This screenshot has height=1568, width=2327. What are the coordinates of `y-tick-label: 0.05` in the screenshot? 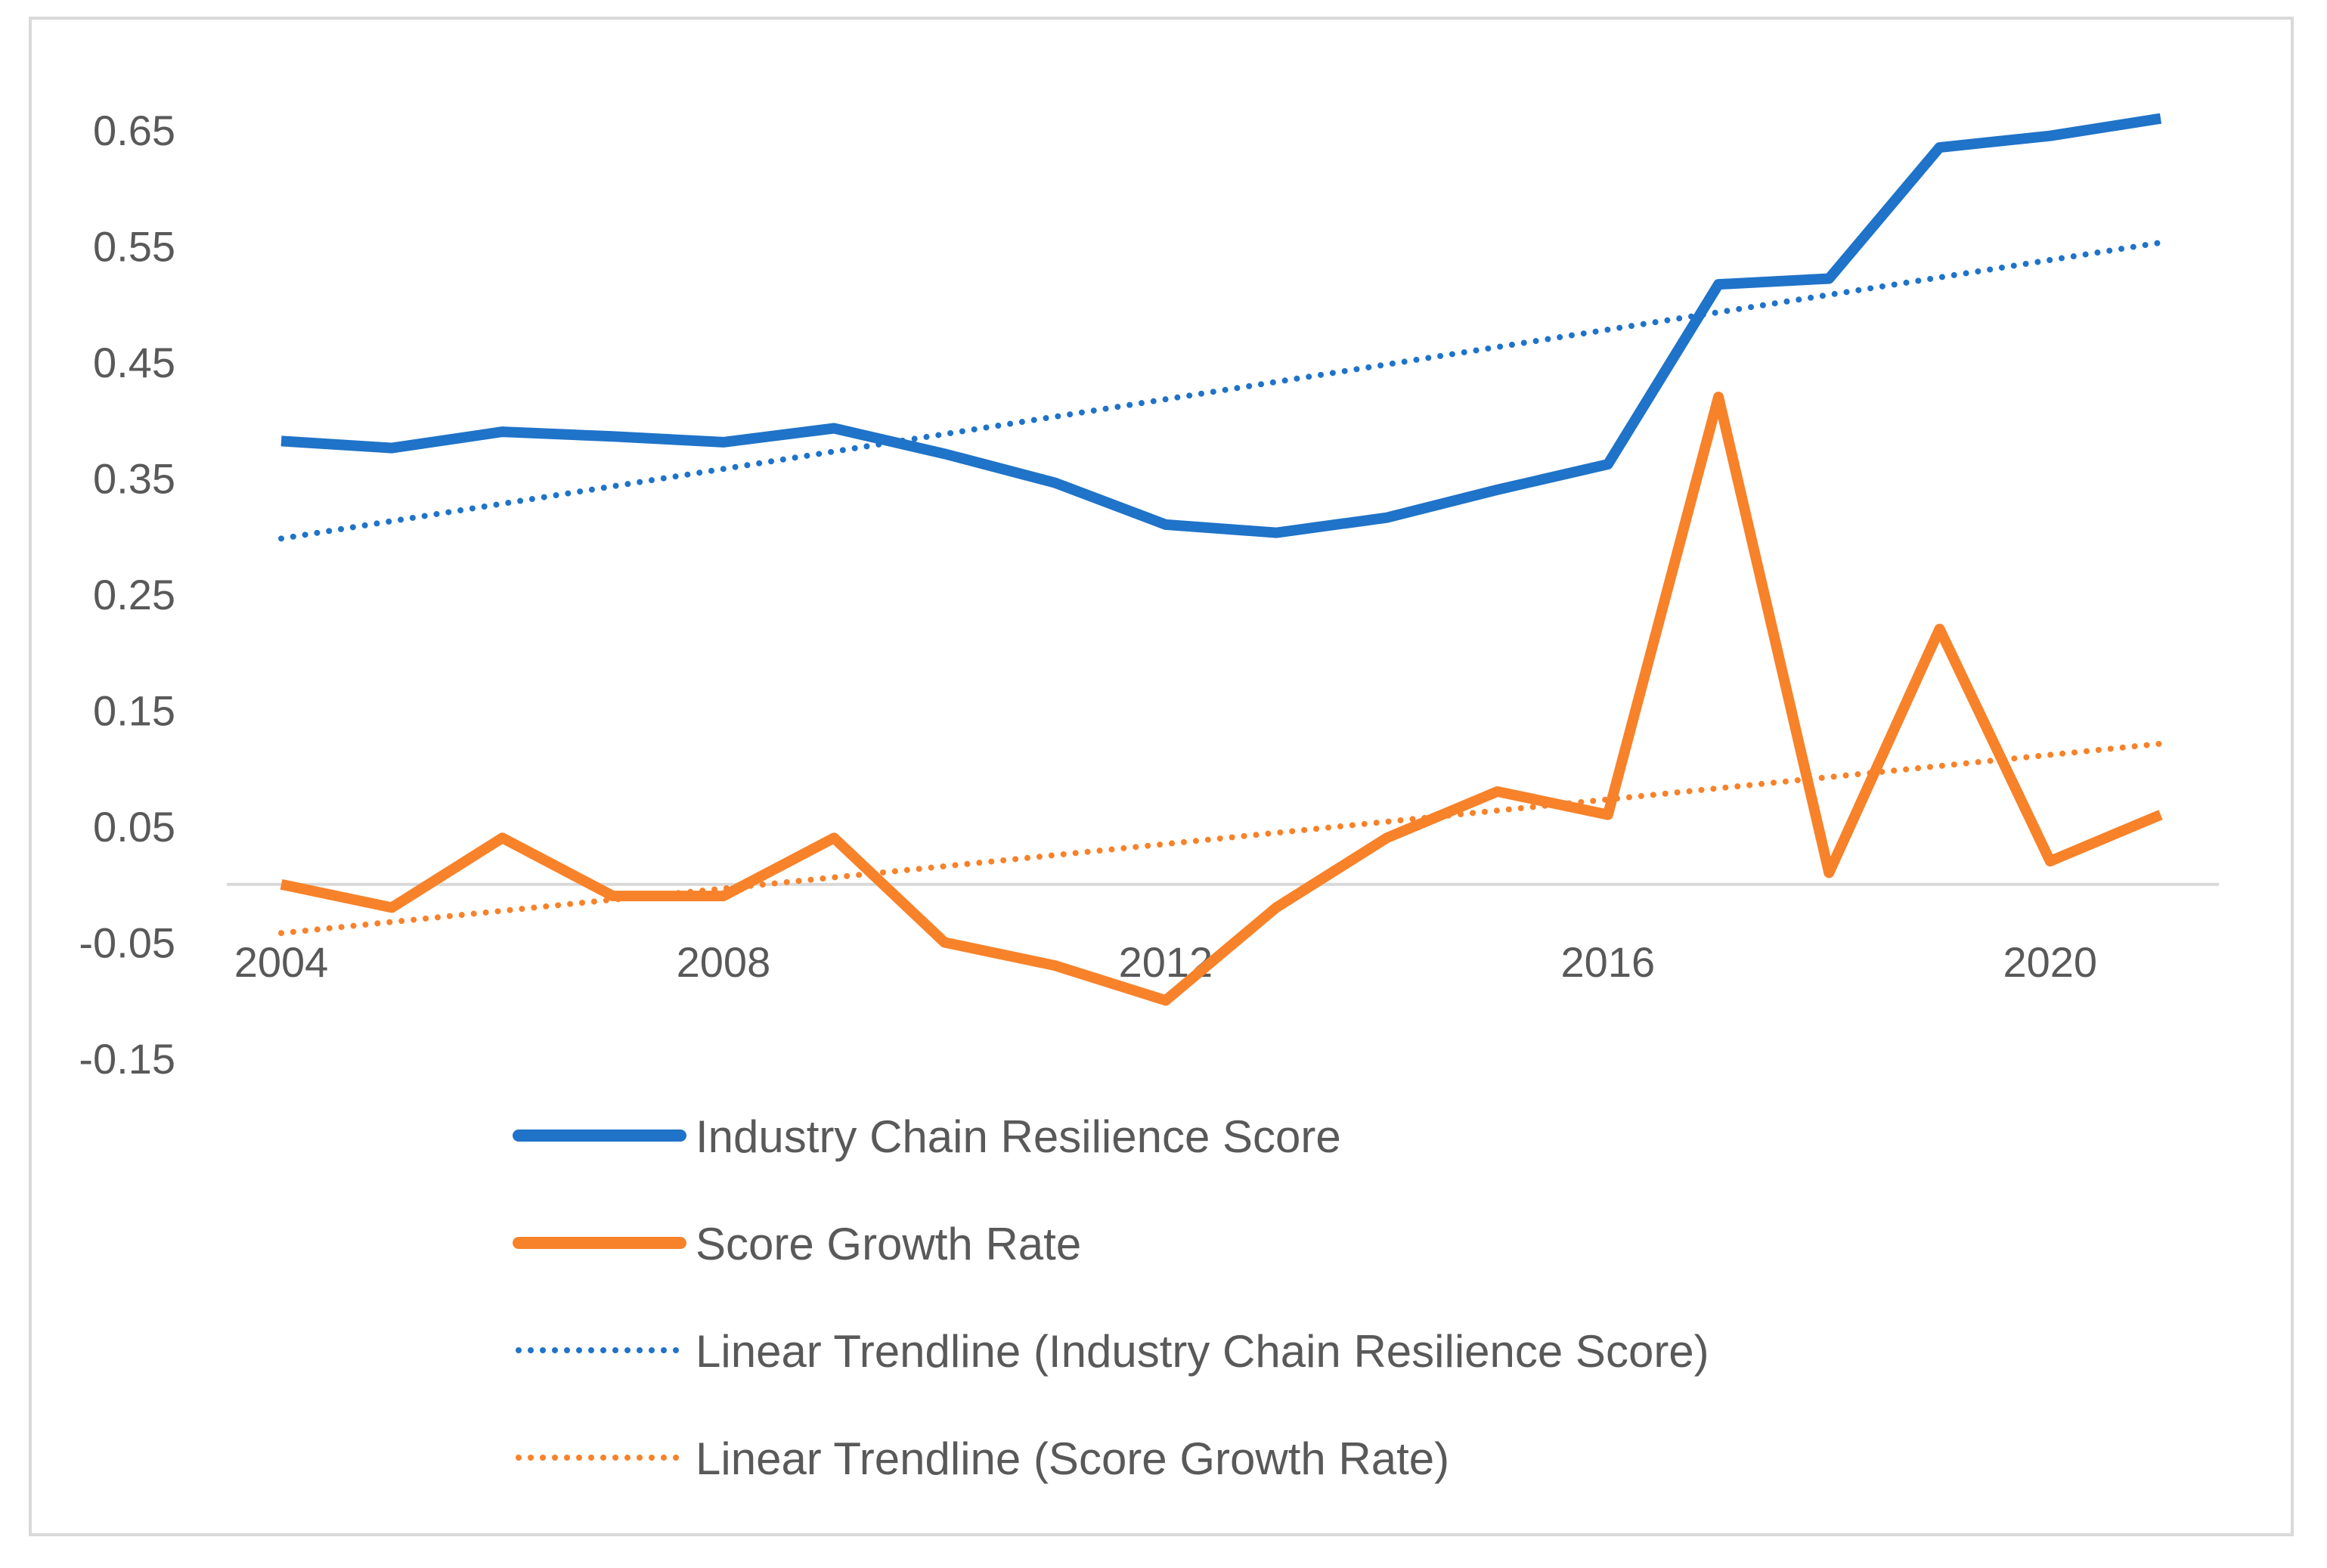 It's located at (134, 827).